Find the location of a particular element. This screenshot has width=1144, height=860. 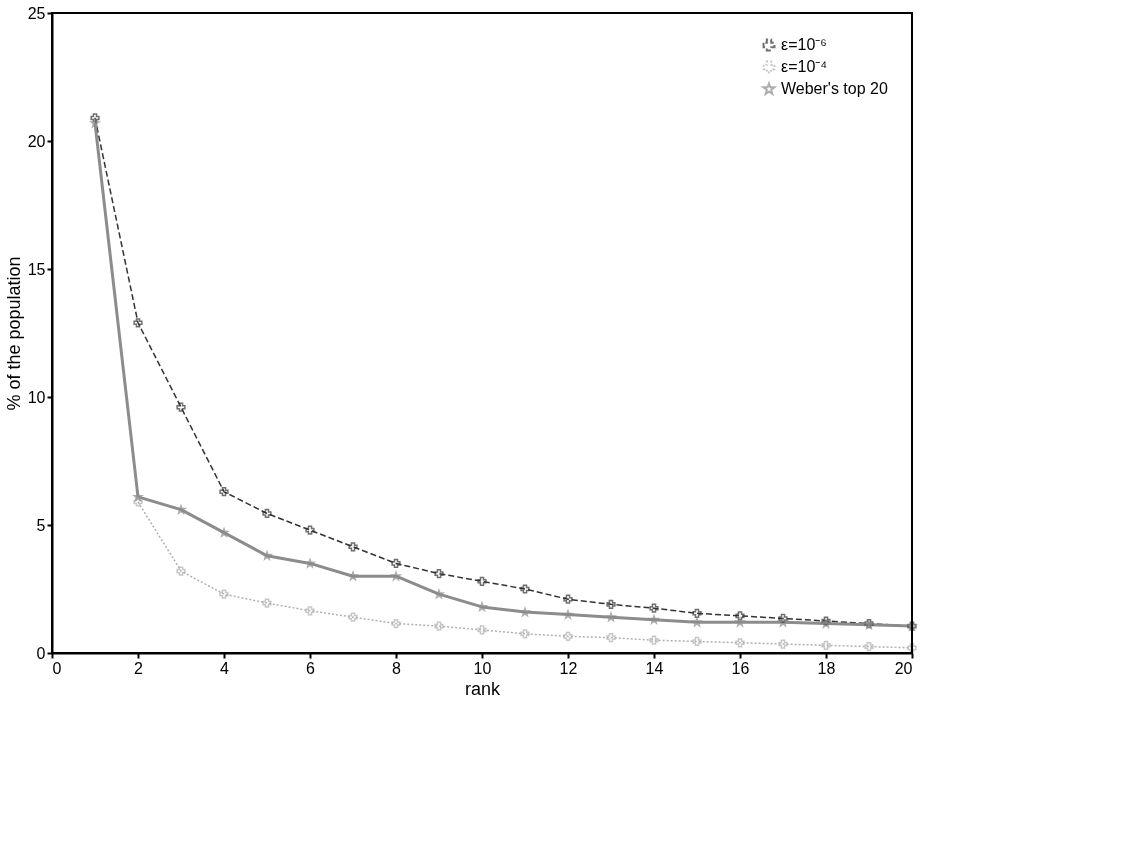

x-tick-label: 6 is located at coordinates (311, 668).